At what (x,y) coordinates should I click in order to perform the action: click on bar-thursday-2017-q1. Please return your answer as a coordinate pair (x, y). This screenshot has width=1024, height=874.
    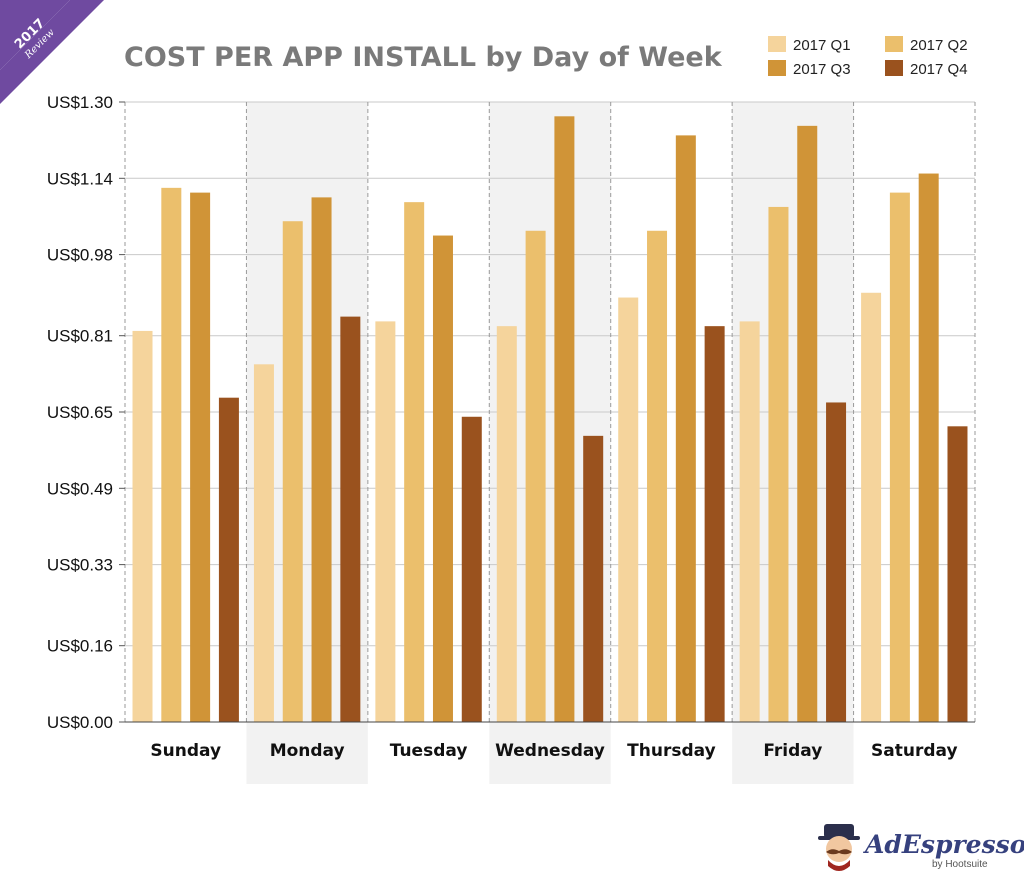
    Looking at the image, I should click on (628, 509).